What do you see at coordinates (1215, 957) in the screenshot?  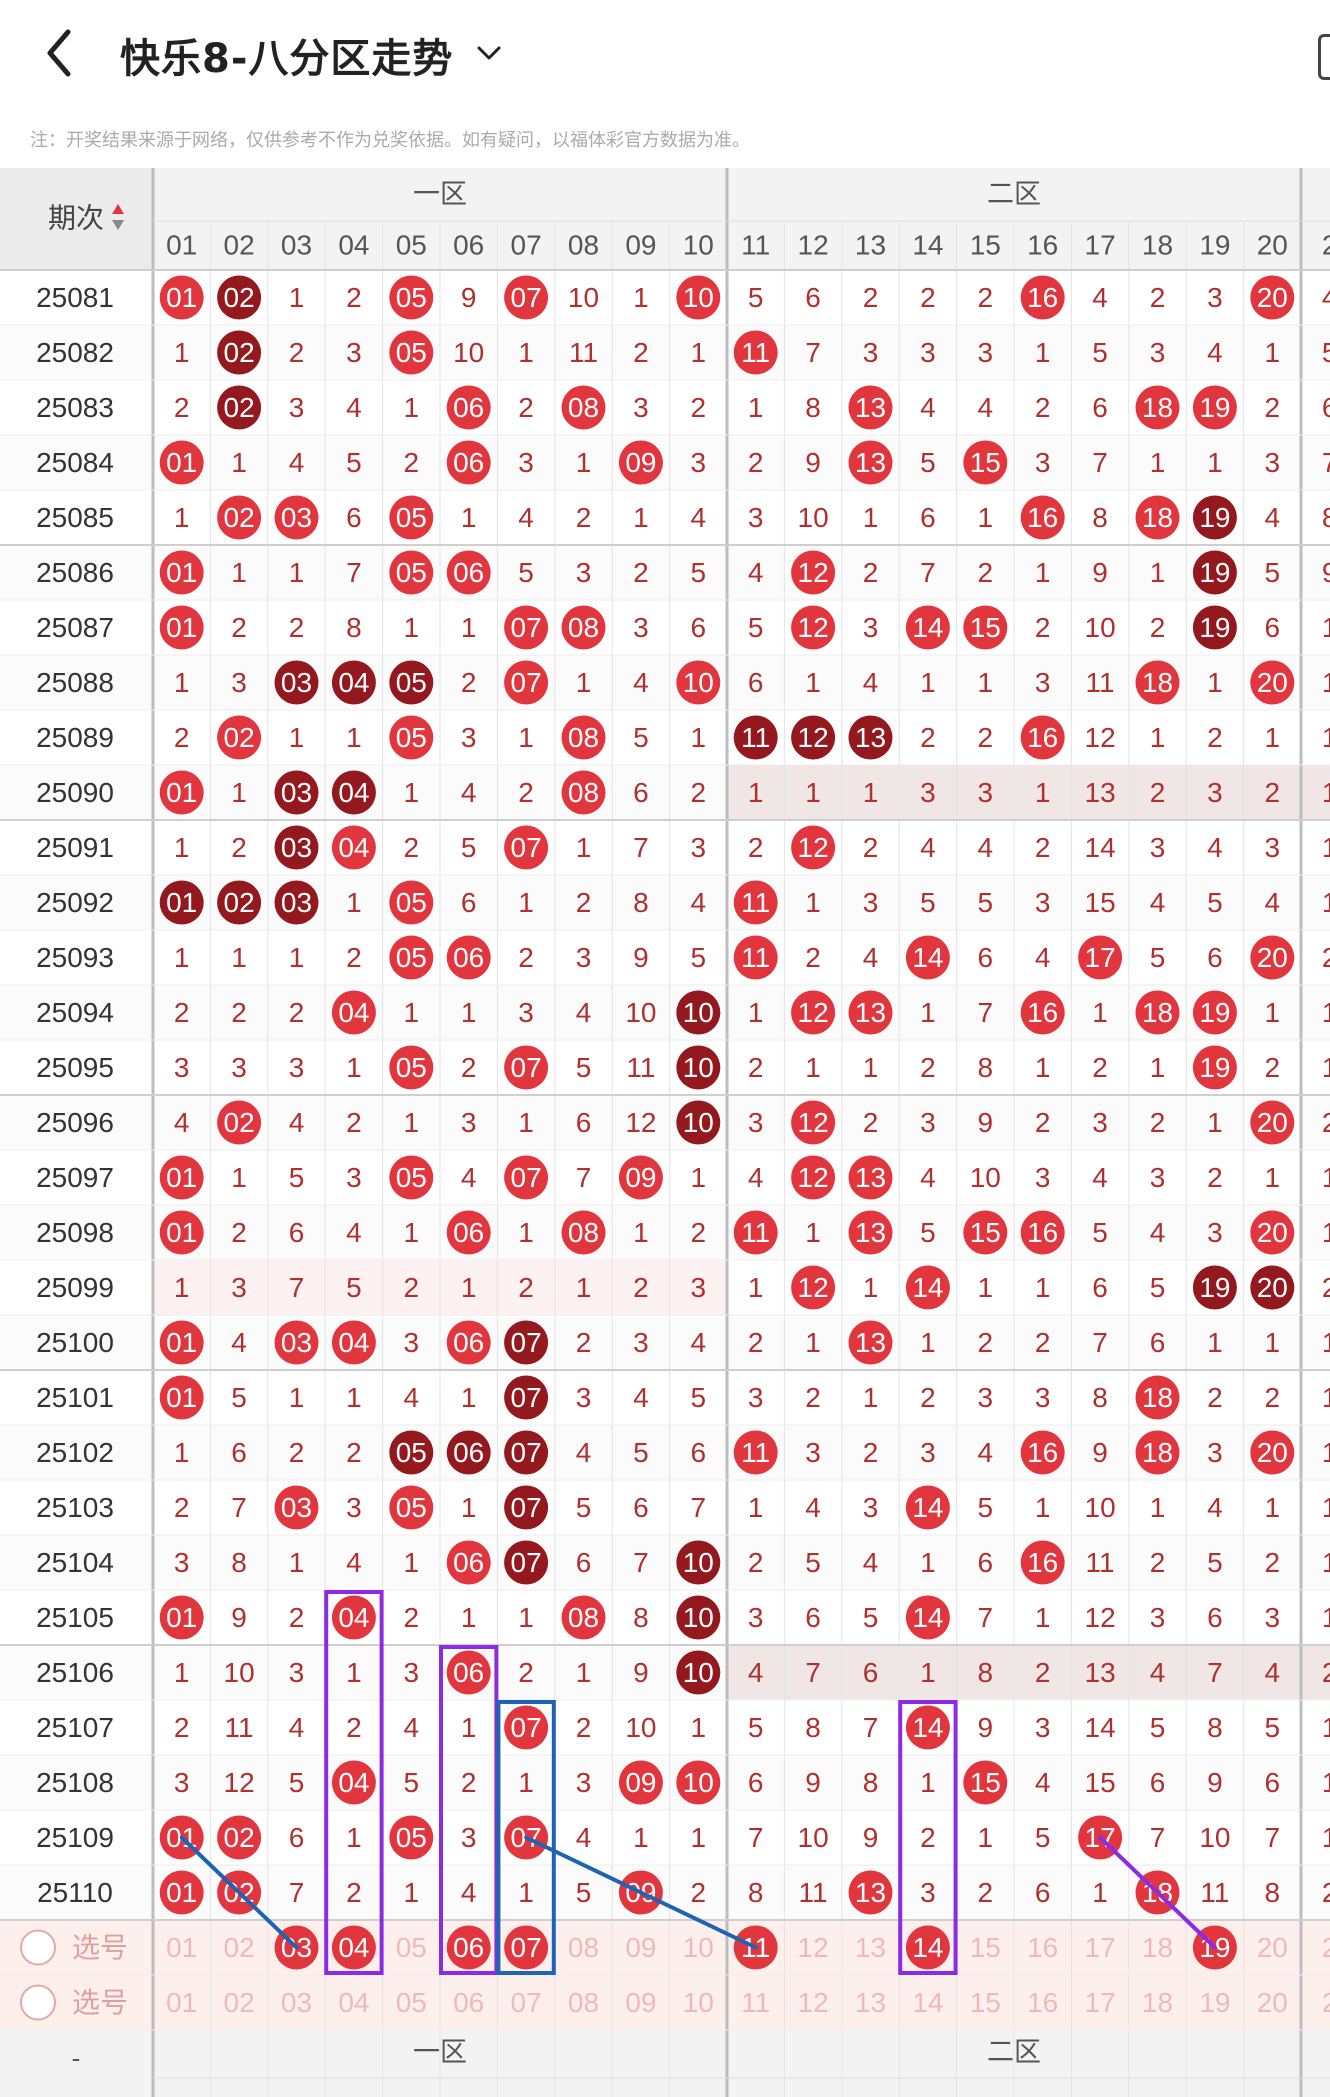 I see `miss-count: 6` at bounding box center [1215, 957].